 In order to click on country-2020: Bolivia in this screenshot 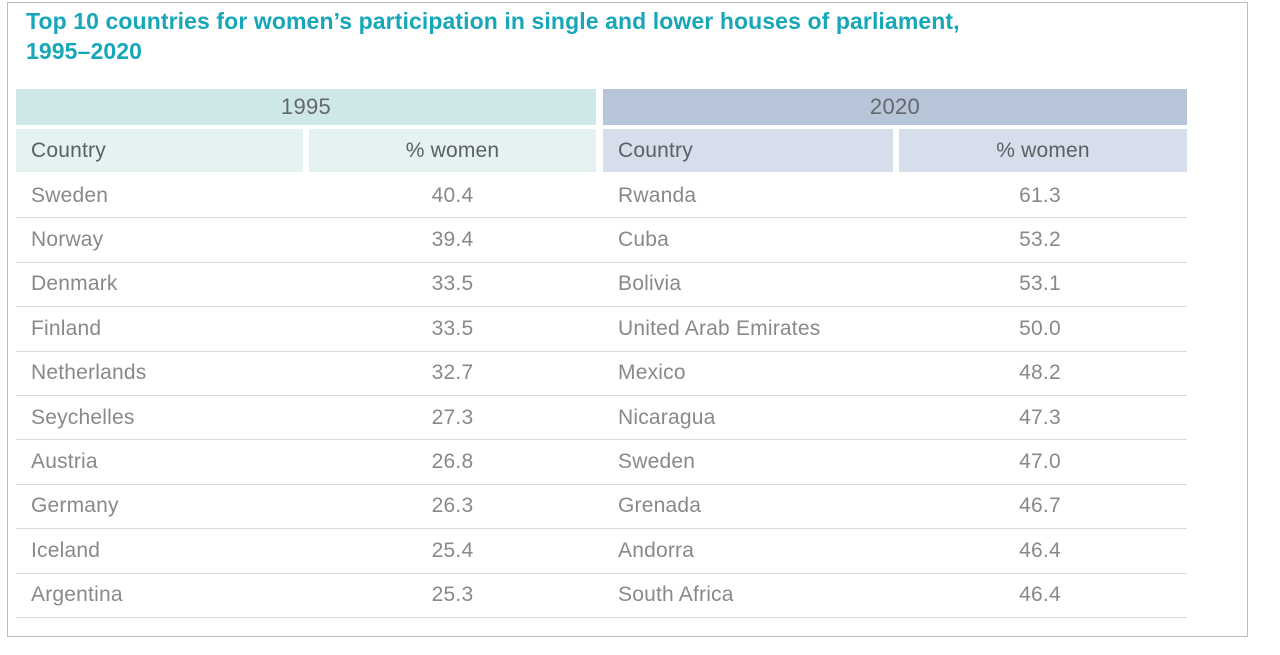, I will do `click(650, 284)`.